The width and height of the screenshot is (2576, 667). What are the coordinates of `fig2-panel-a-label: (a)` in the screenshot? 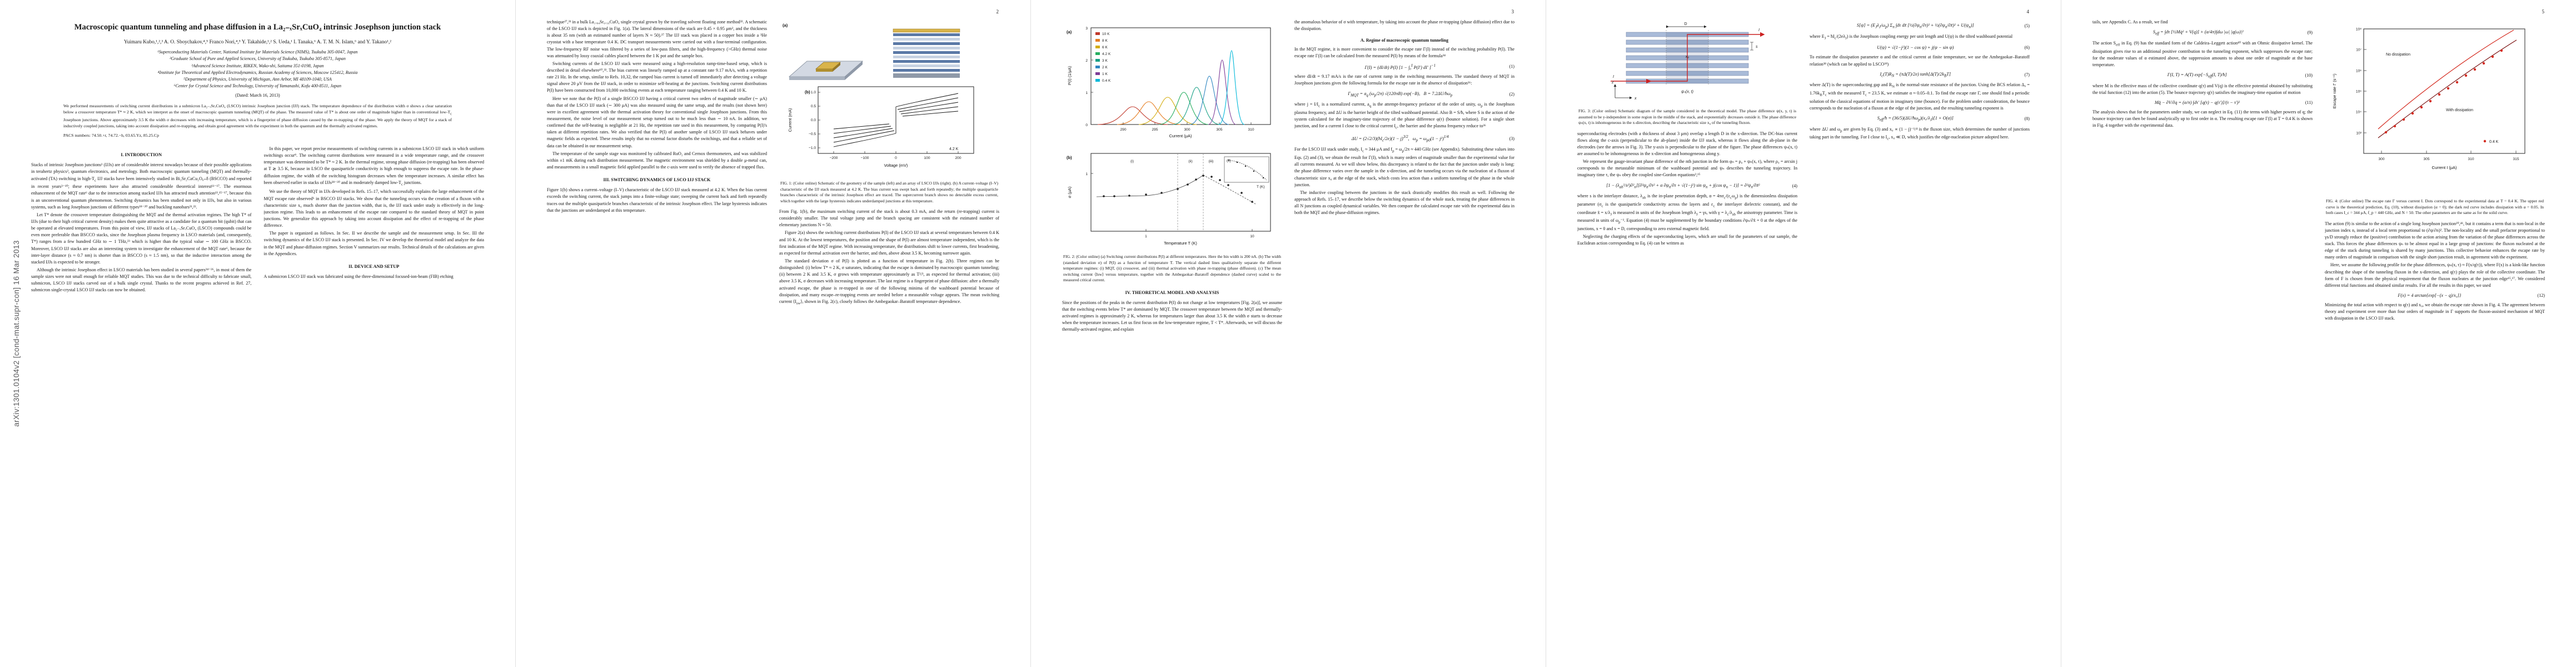 It's located at (1069, 31).